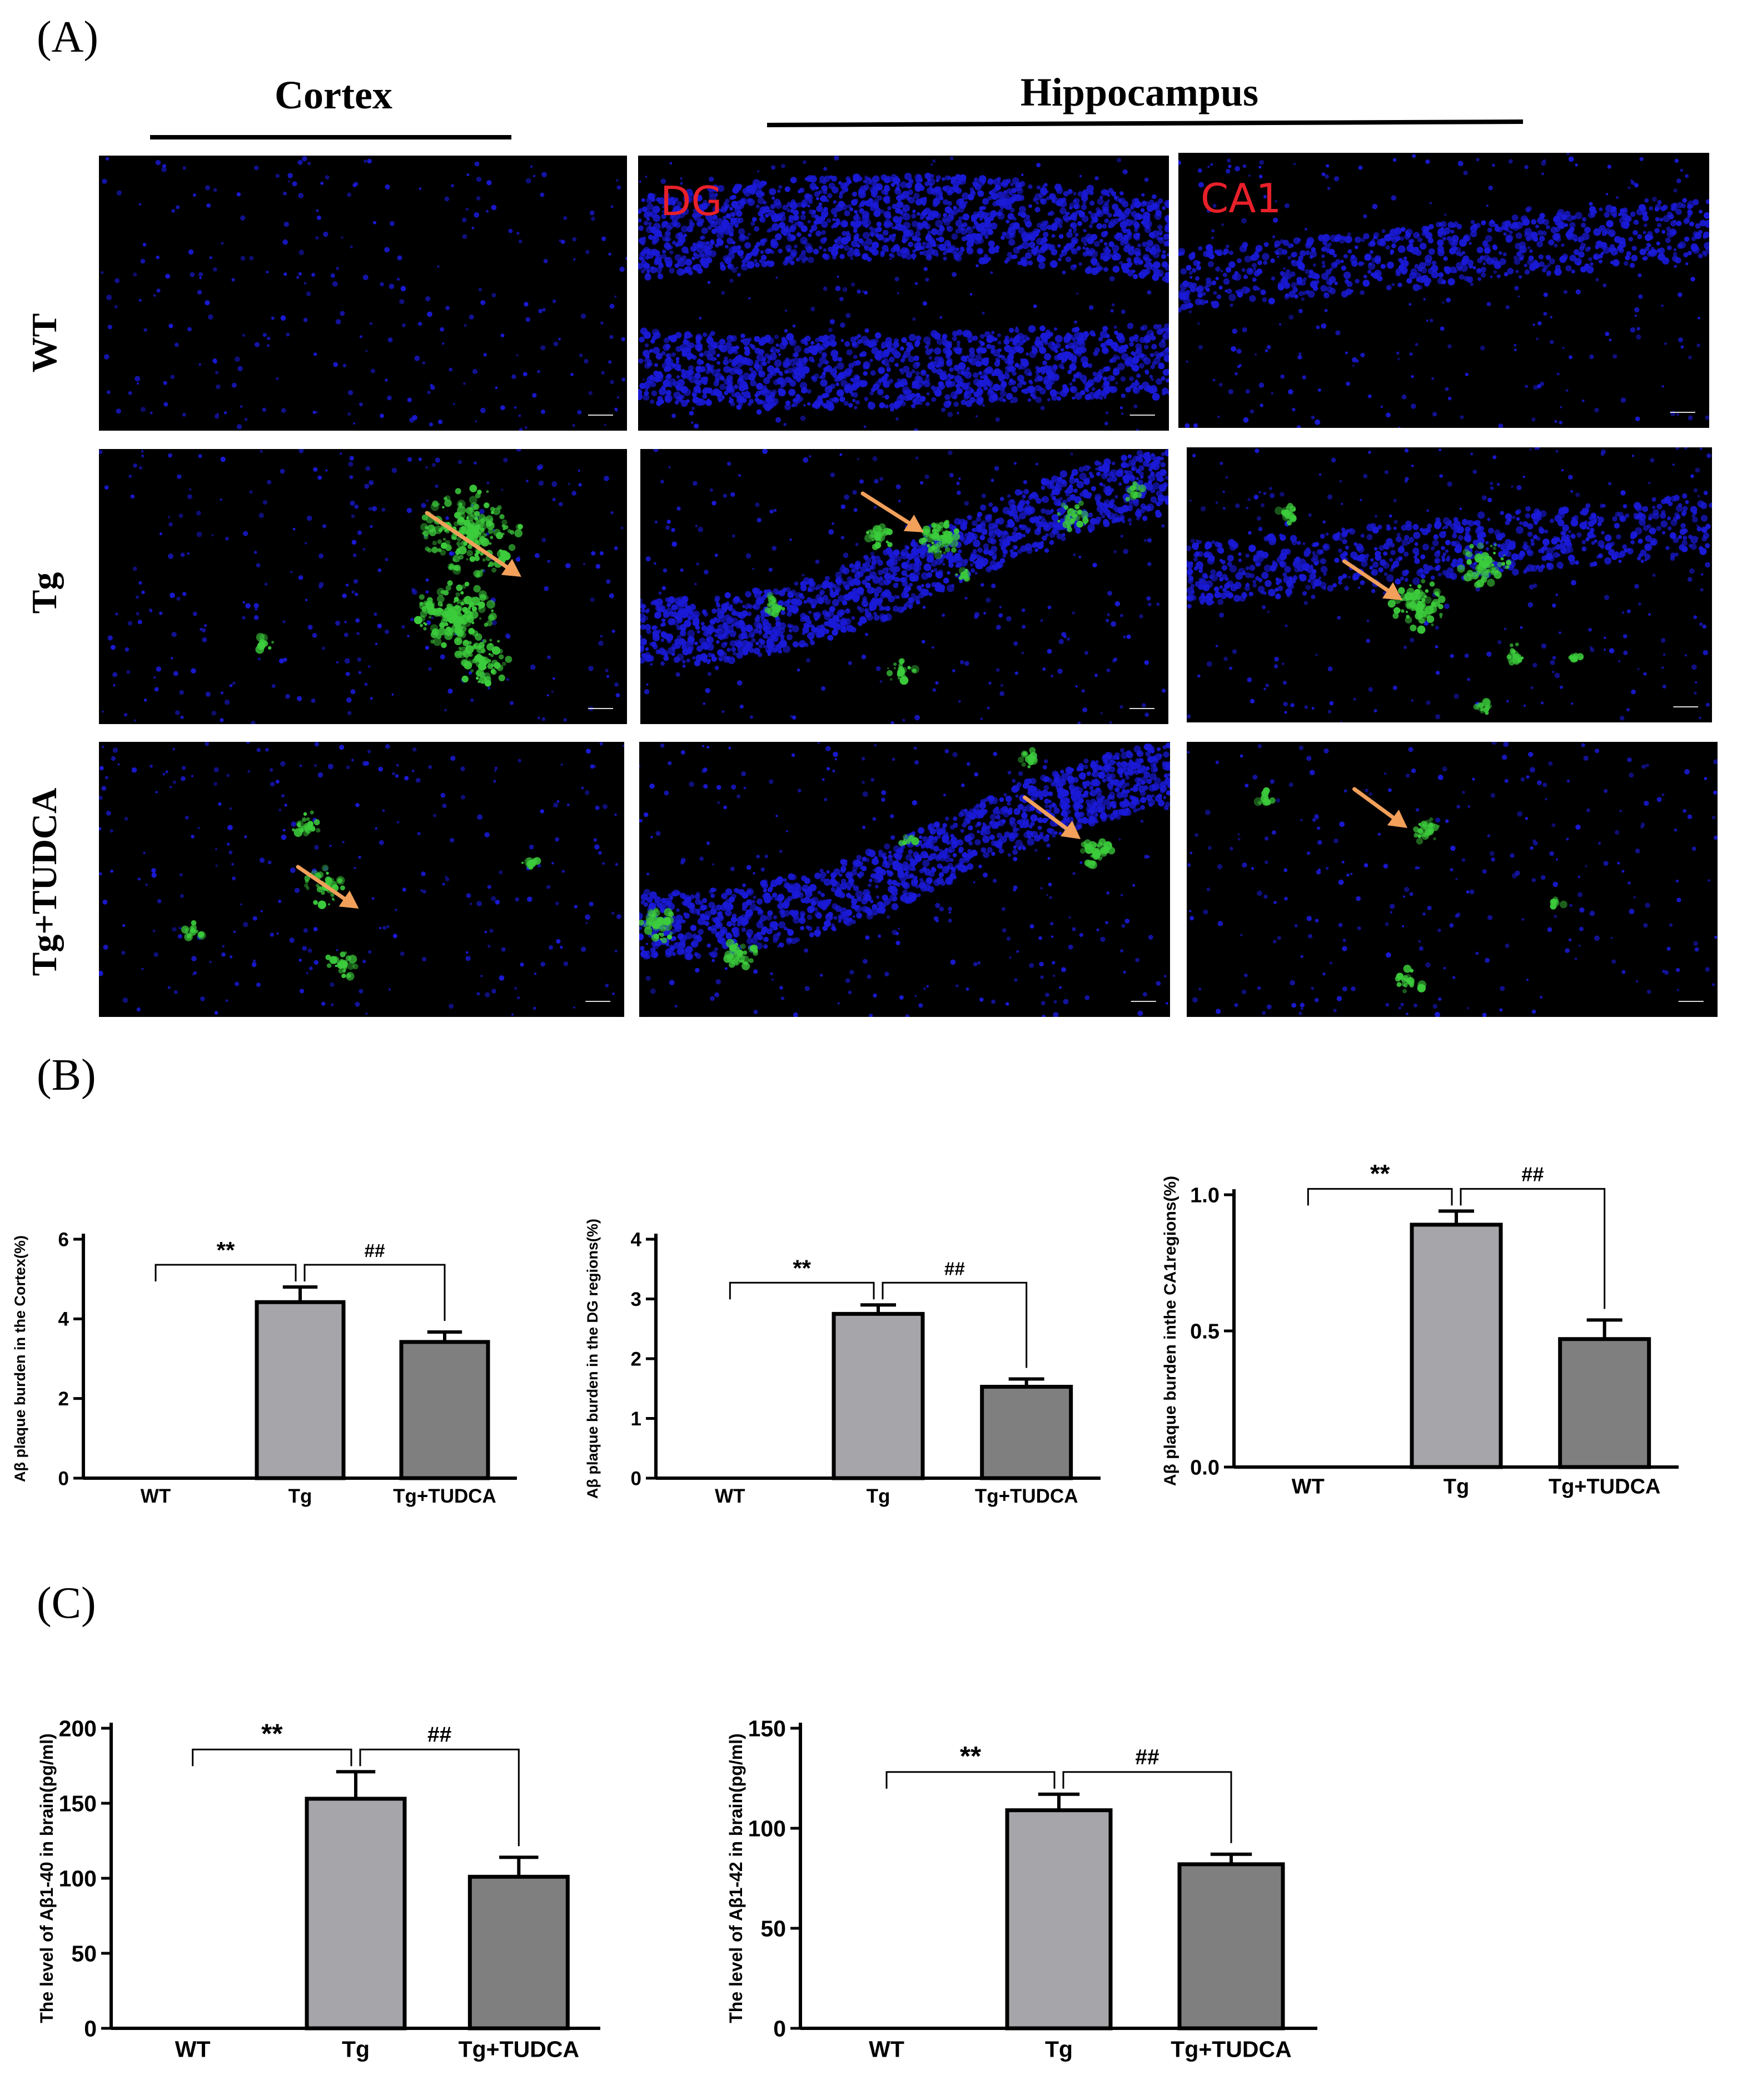 The width and height of the screenshot is (1737, 2100). I want to click on y-tick-label: 200, so click(78, 1728).